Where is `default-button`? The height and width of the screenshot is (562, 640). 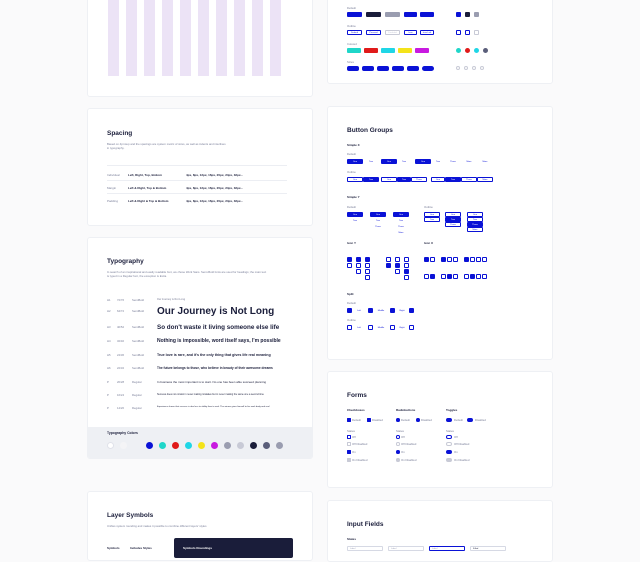
default-button is located at coordinates (354, 14).